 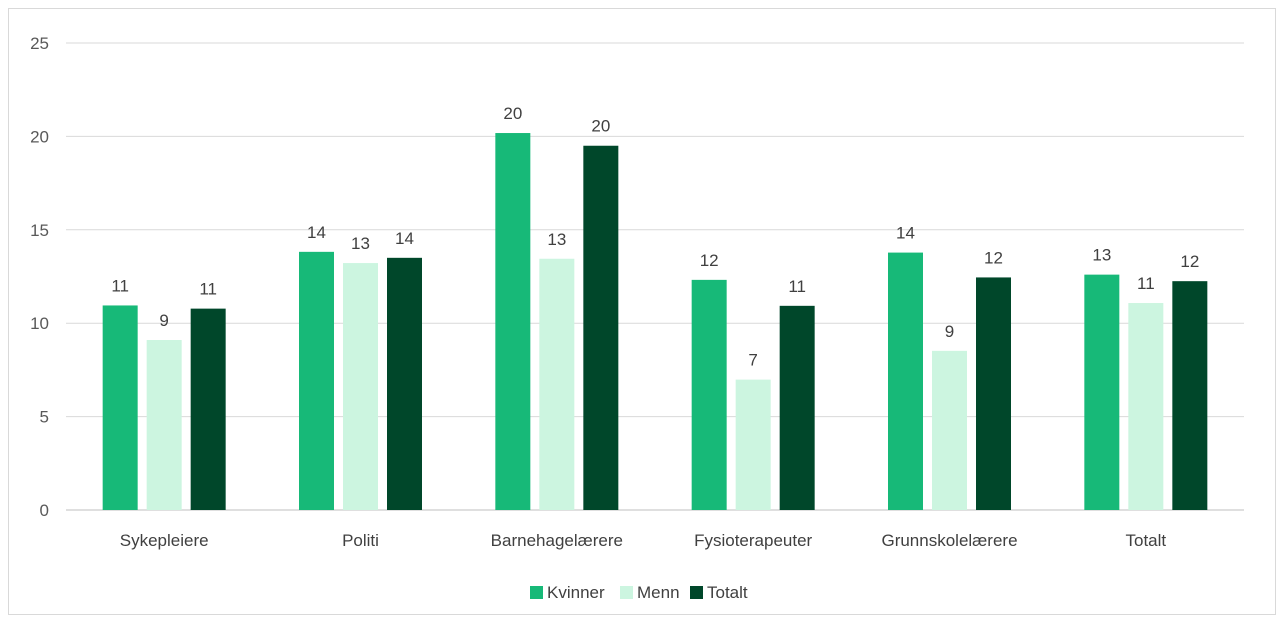 I want to click on y-tick-label: 20, so click(x=39, y=136).